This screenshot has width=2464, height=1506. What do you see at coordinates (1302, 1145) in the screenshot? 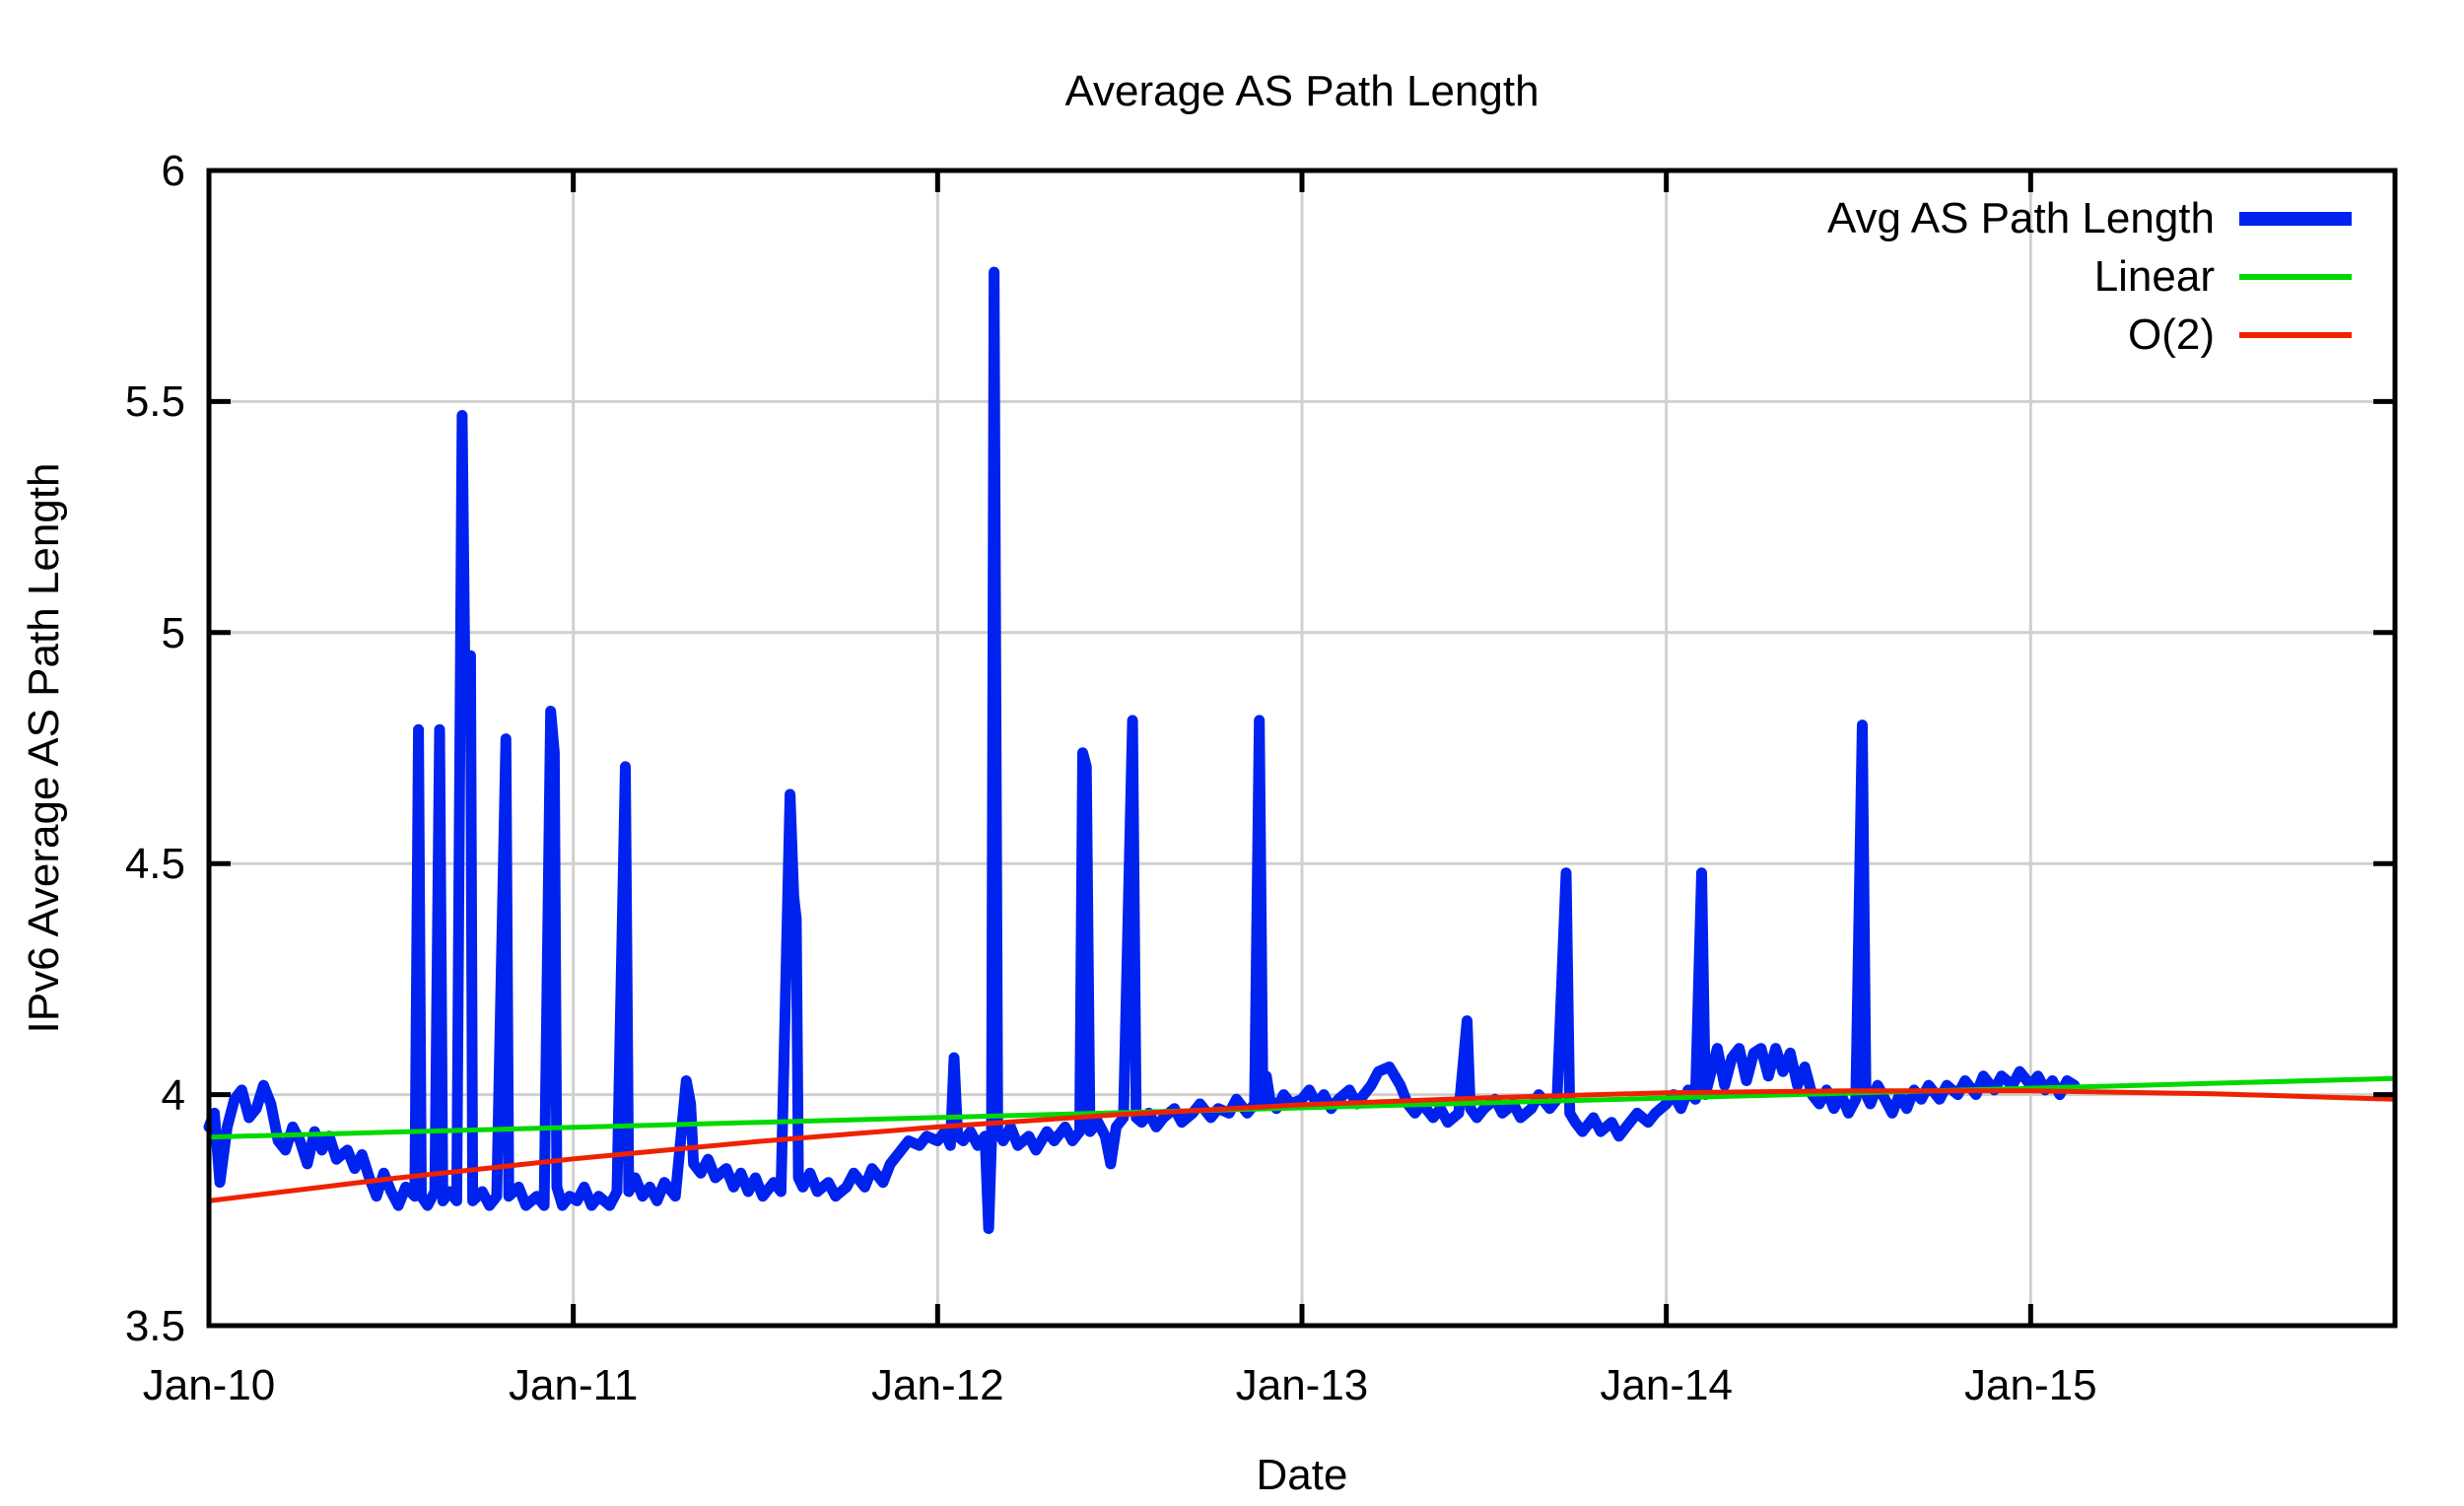
I see `series-o-2-` at bounding box center [1302, 1145].